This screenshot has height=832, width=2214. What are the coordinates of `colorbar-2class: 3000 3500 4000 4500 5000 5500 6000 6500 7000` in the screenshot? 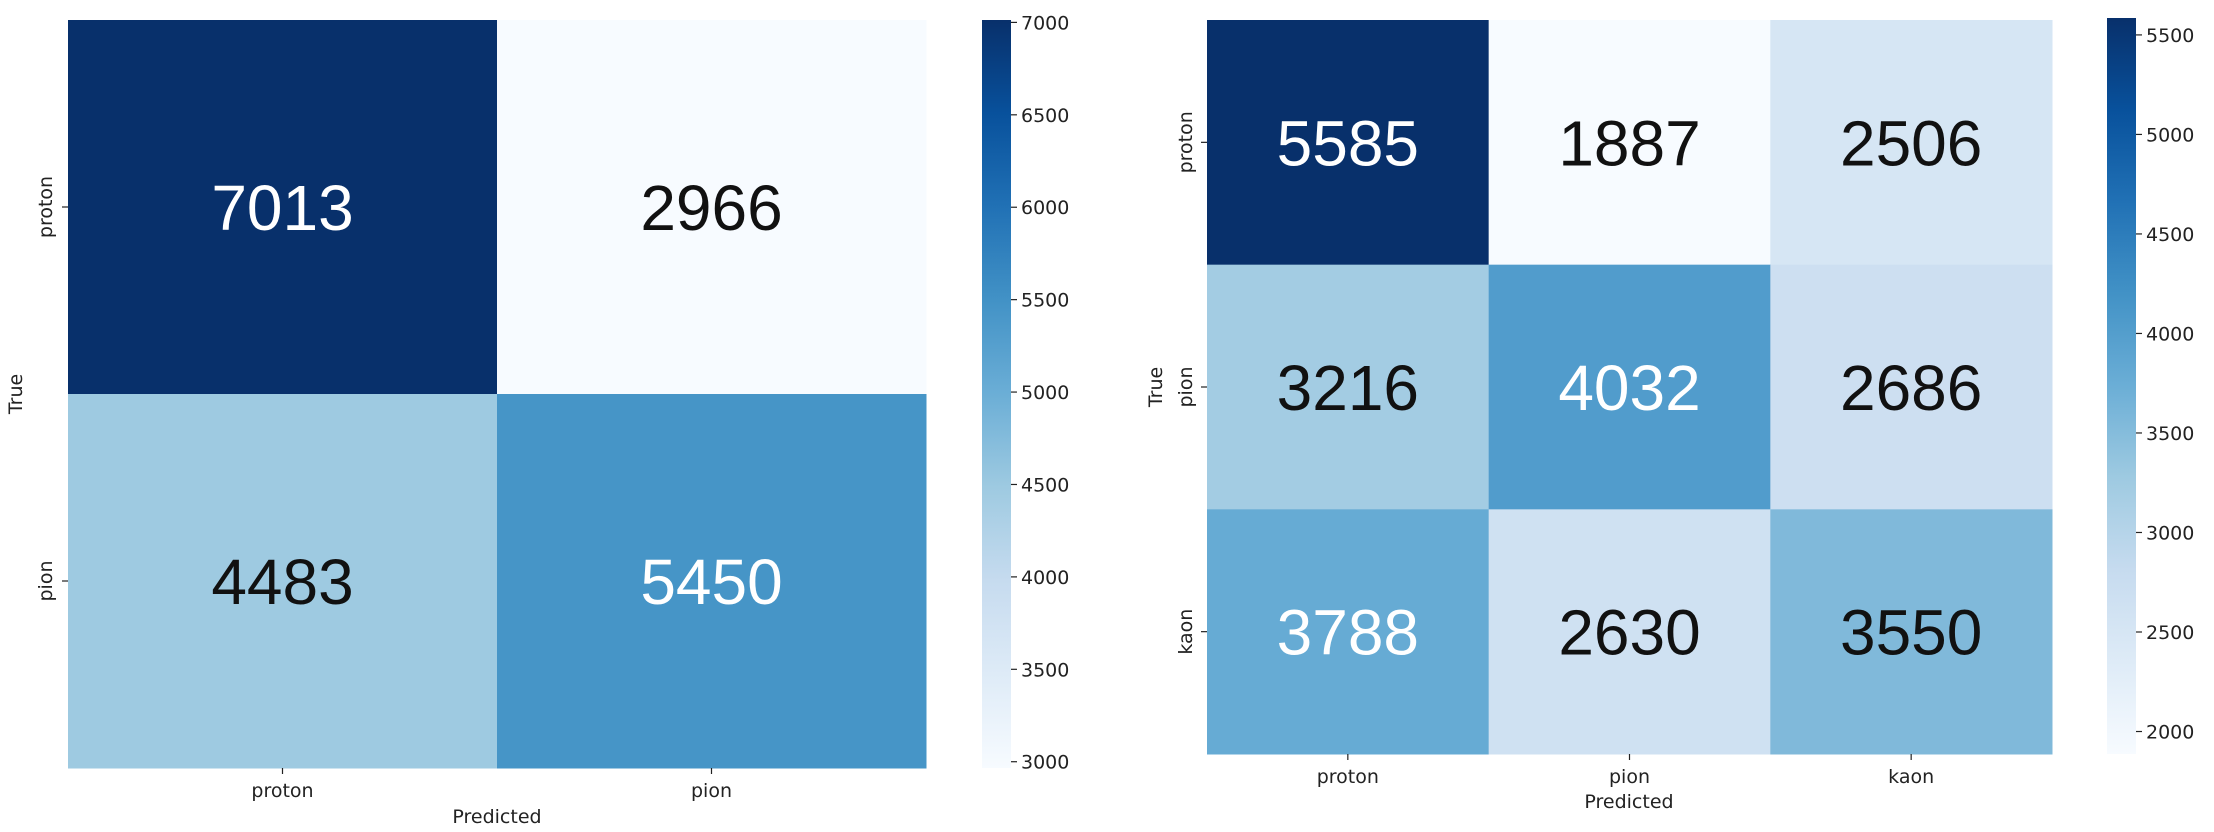 It's located at (1025, 393).